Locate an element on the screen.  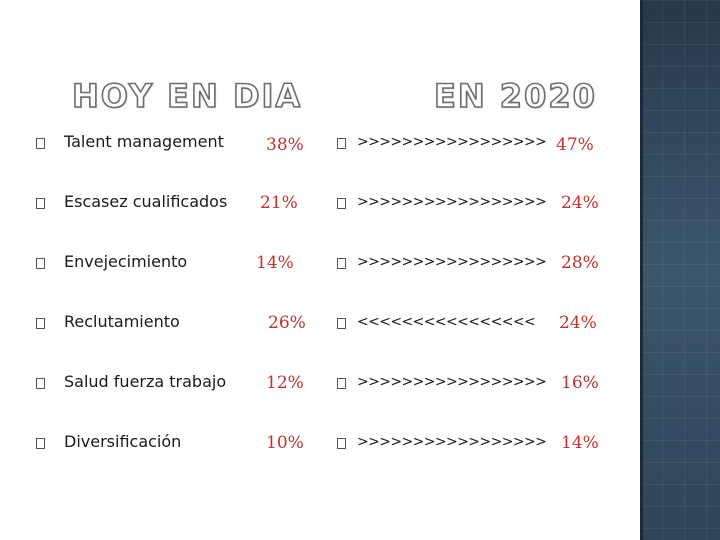
row-value-now: 14% is located at coordinates (275, 263).